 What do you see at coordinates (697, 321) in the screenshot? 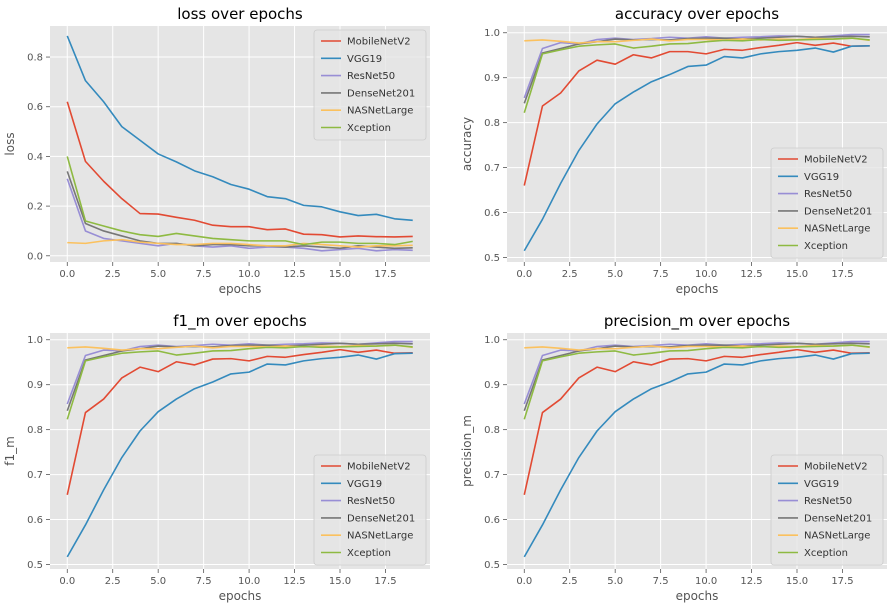
I see `chart-title: precision_m over epochs` at bounding box center [697, 321].